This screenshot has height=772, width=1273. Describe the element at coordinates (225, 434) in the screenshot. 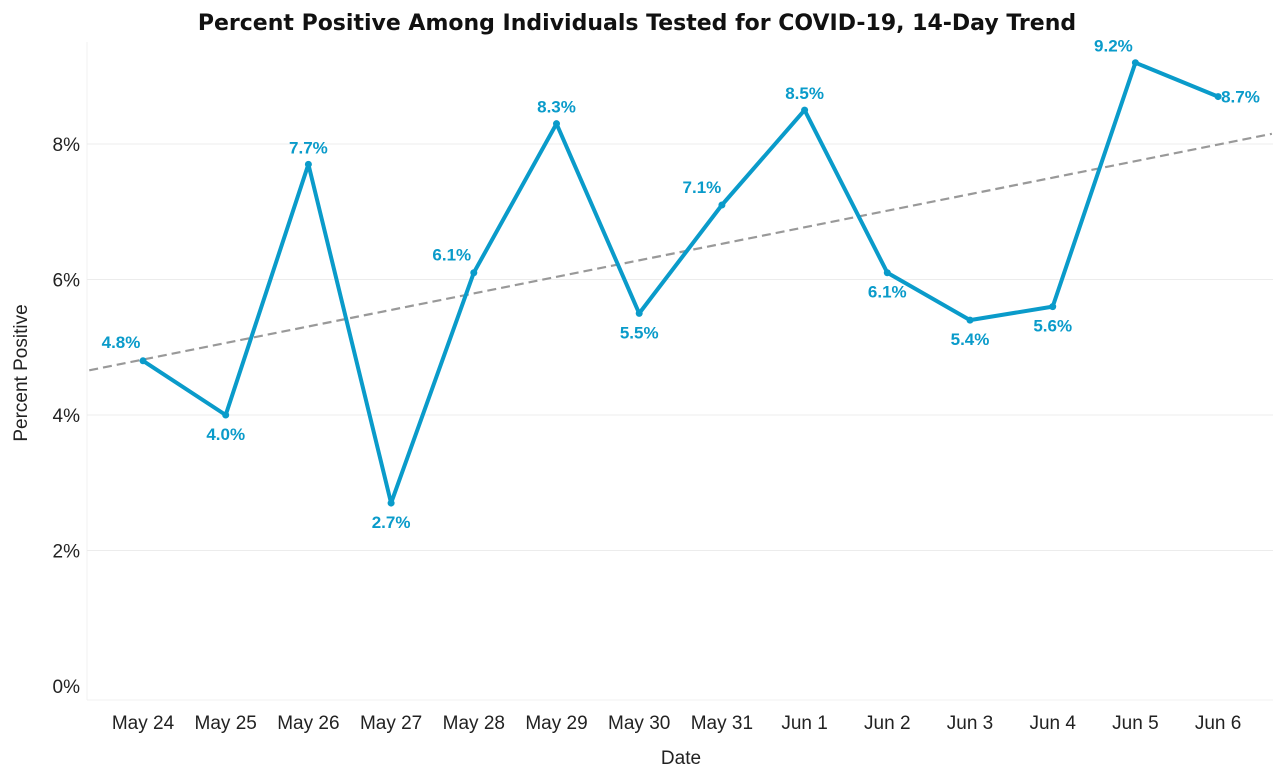

I see `data-label: 4.0%` at that location.